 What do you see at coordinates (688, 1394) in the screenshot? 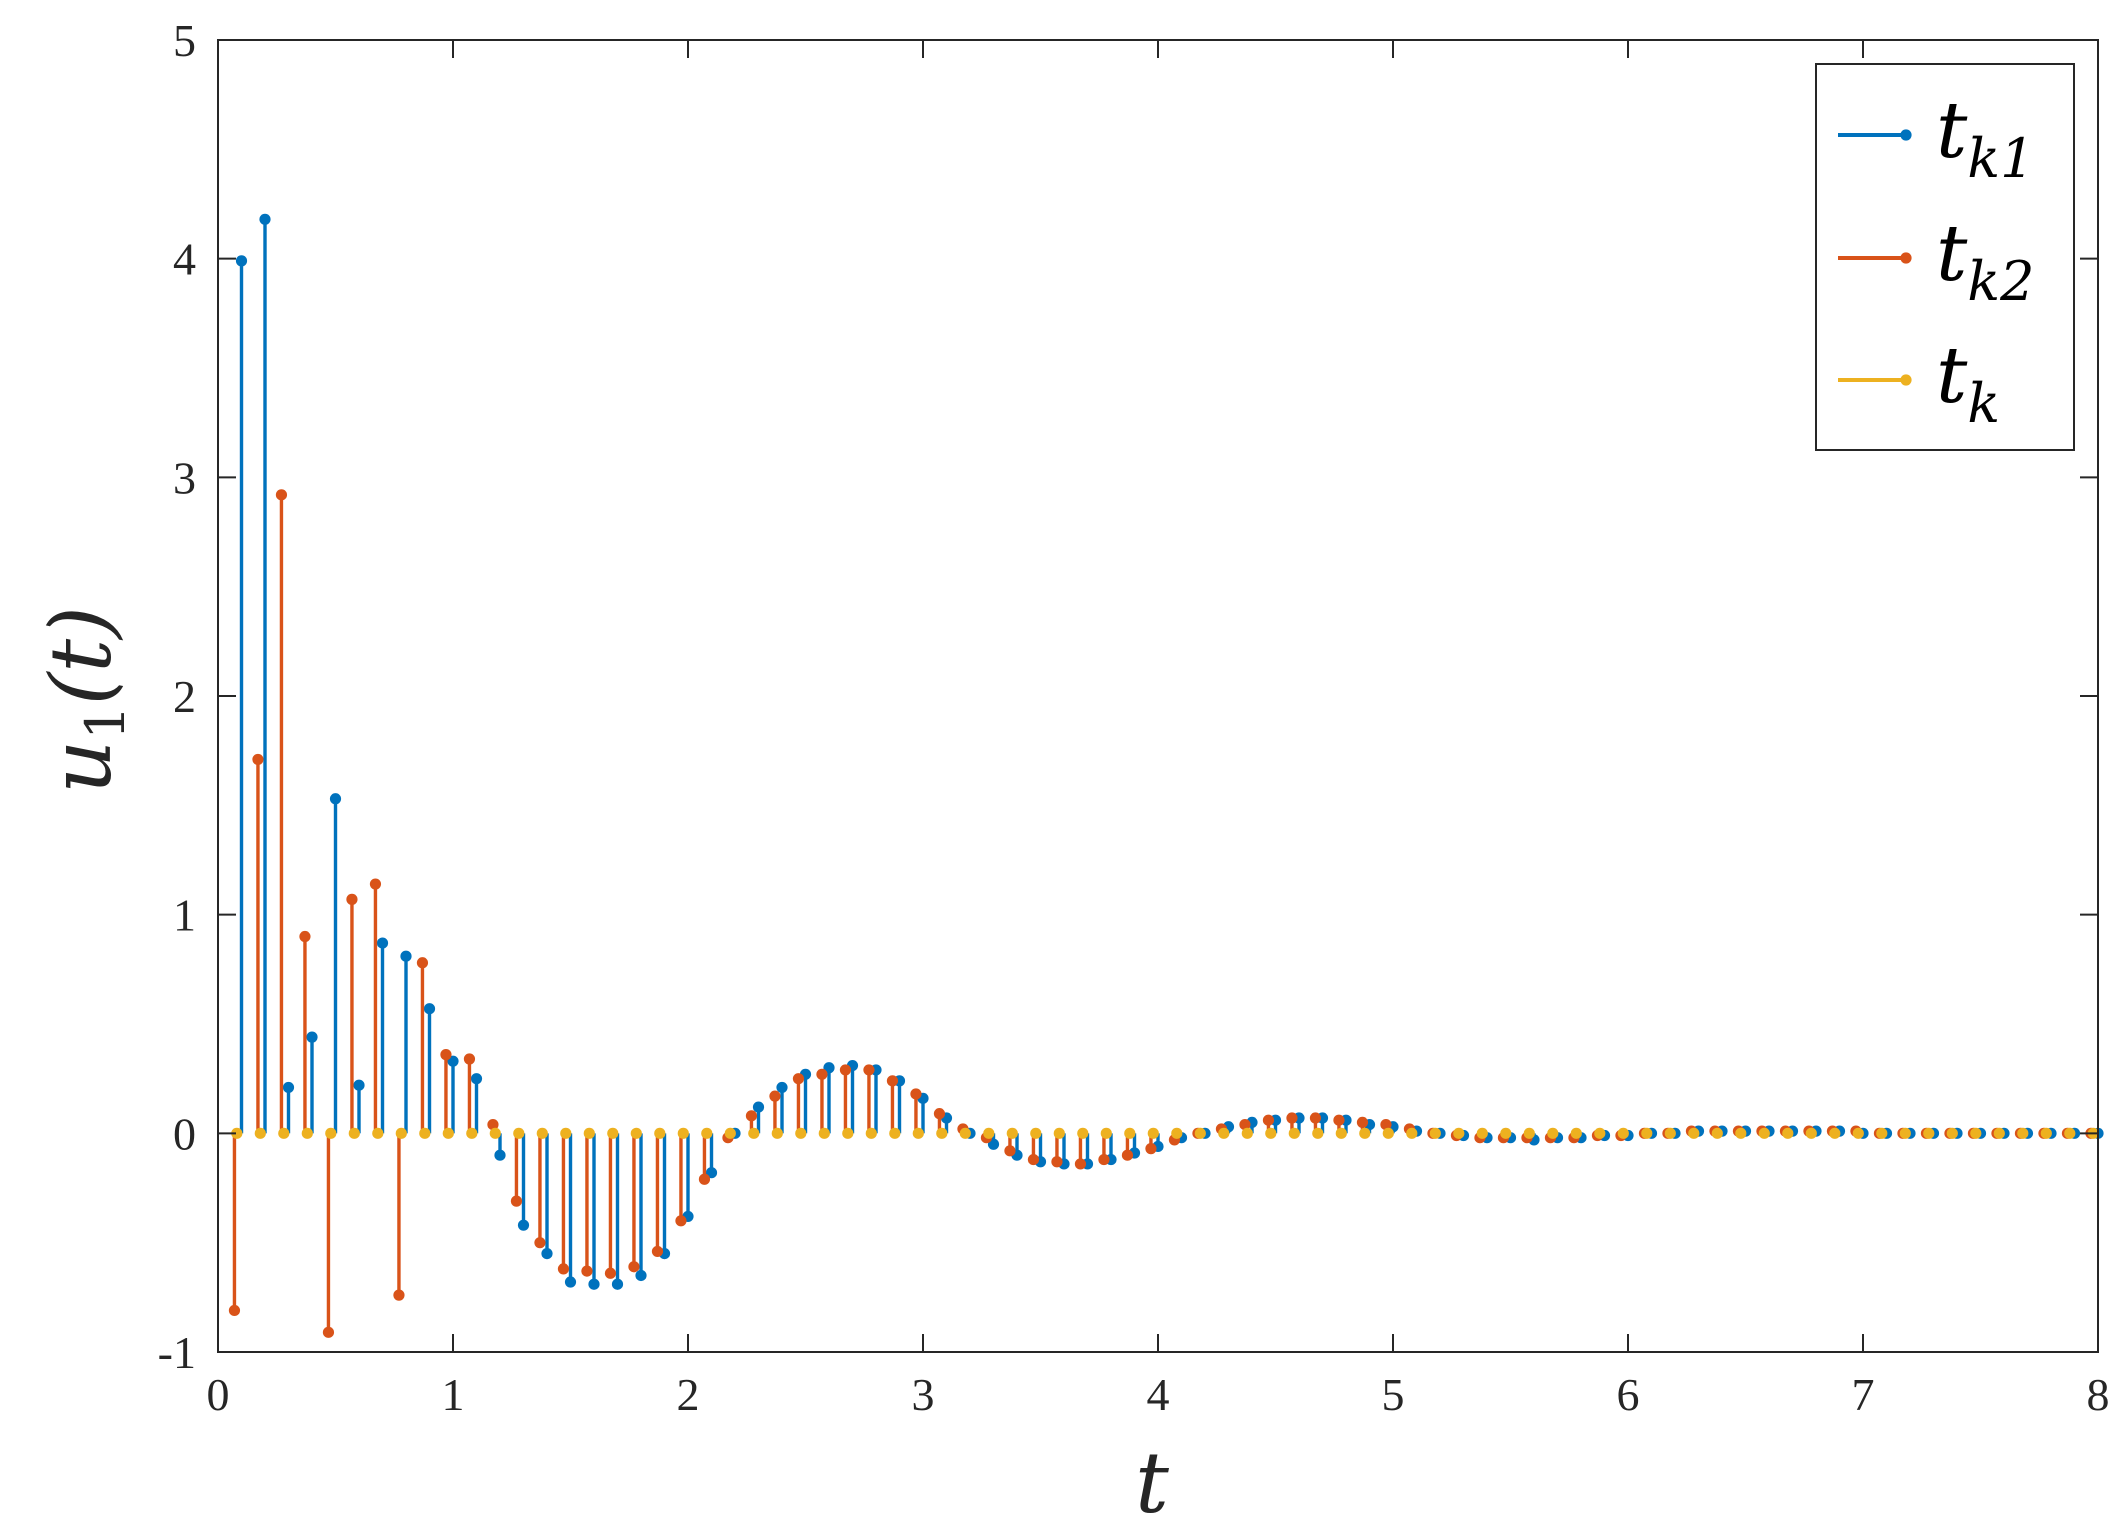
I see `x-tick-label: 2` at bounding box center [688, 1394].